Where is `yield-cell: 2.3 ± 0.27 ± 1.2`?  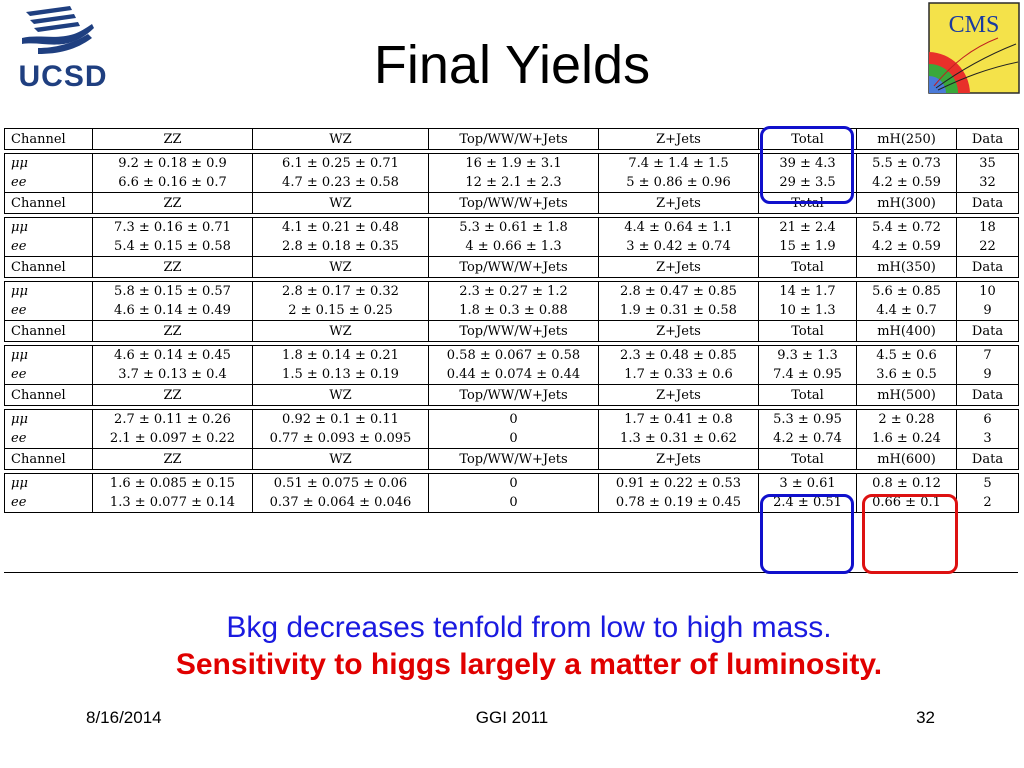 yield-cell: 2.3 ± 0.27 ± 1.2 is located at coordinates (513, 291).